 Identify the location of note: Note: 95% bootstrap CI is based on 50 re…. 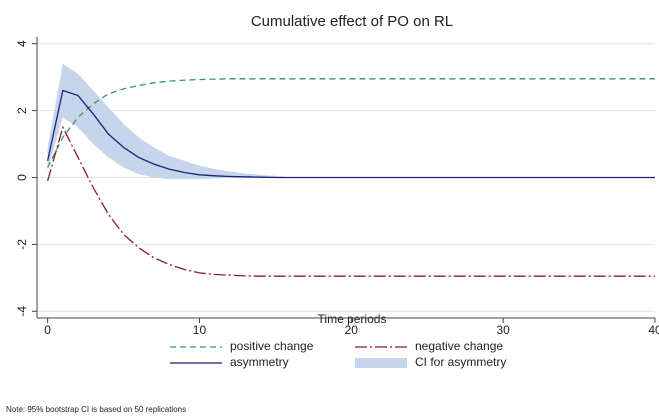
(96, 409).